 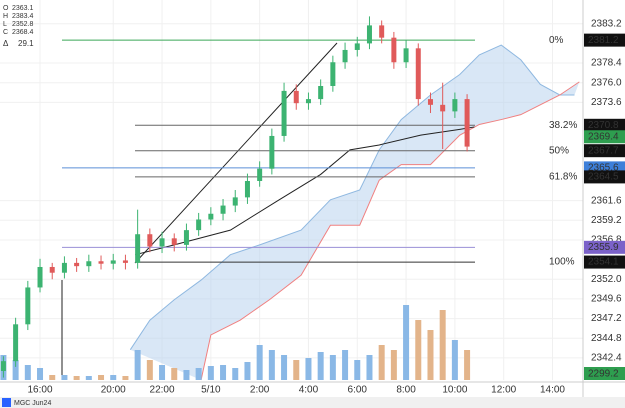 I want to click on y-tick-label: 2373.6, so click(x=606, y=102).